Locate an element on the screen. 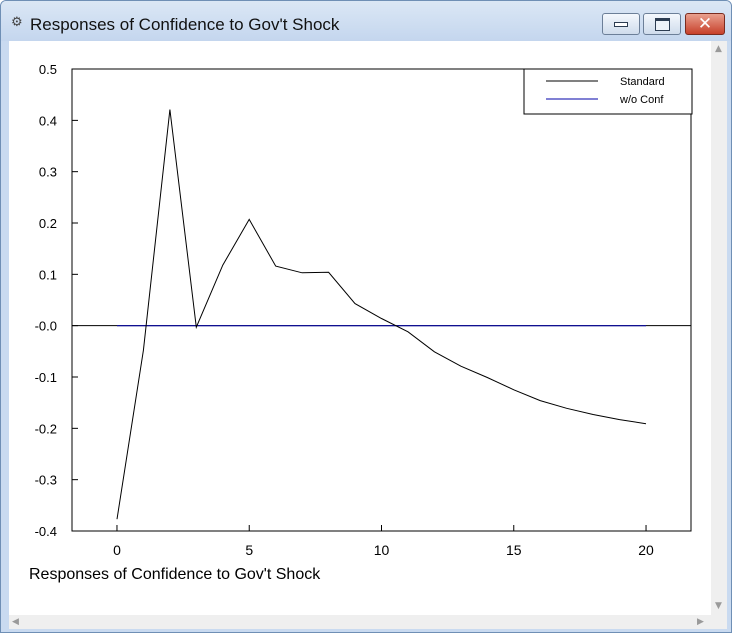 This screenshot has height=633, width=732. y-tick-label: -0.0 is located at coordinates (46, 326).